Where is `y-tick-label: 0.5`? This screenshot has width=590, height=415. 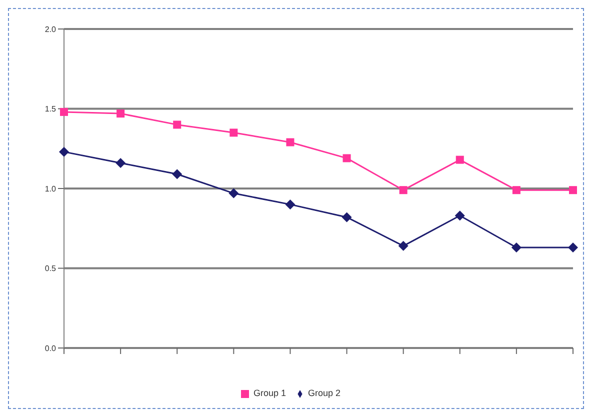
y-tick-label: 0.5 is located at coordinates (50, 269).